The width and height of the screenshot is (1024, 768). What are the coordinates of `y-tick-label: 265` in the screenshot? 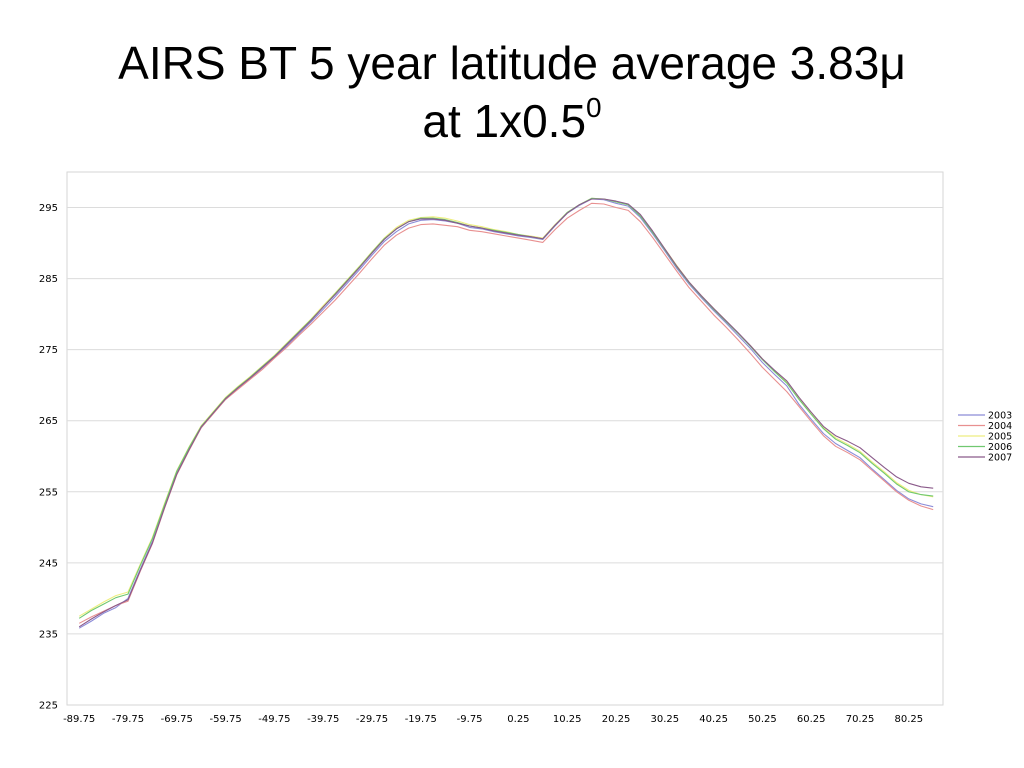 It's located at (48, 421).